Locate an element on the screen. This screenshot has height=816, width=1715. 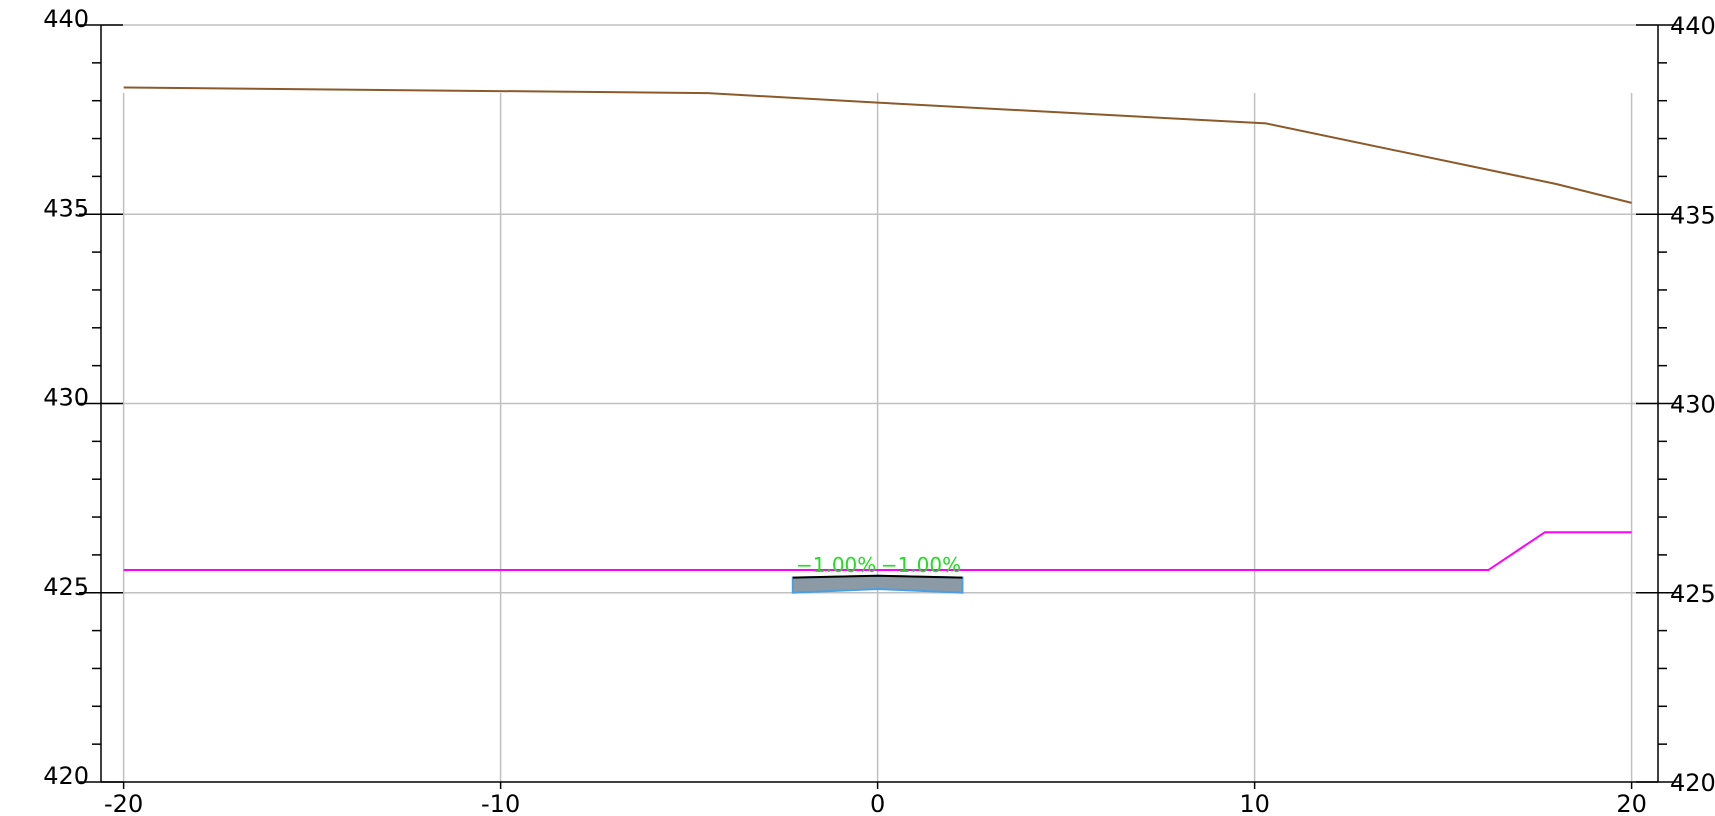
y-tick-label-right: 435 is located at coordinates (1692, 215).